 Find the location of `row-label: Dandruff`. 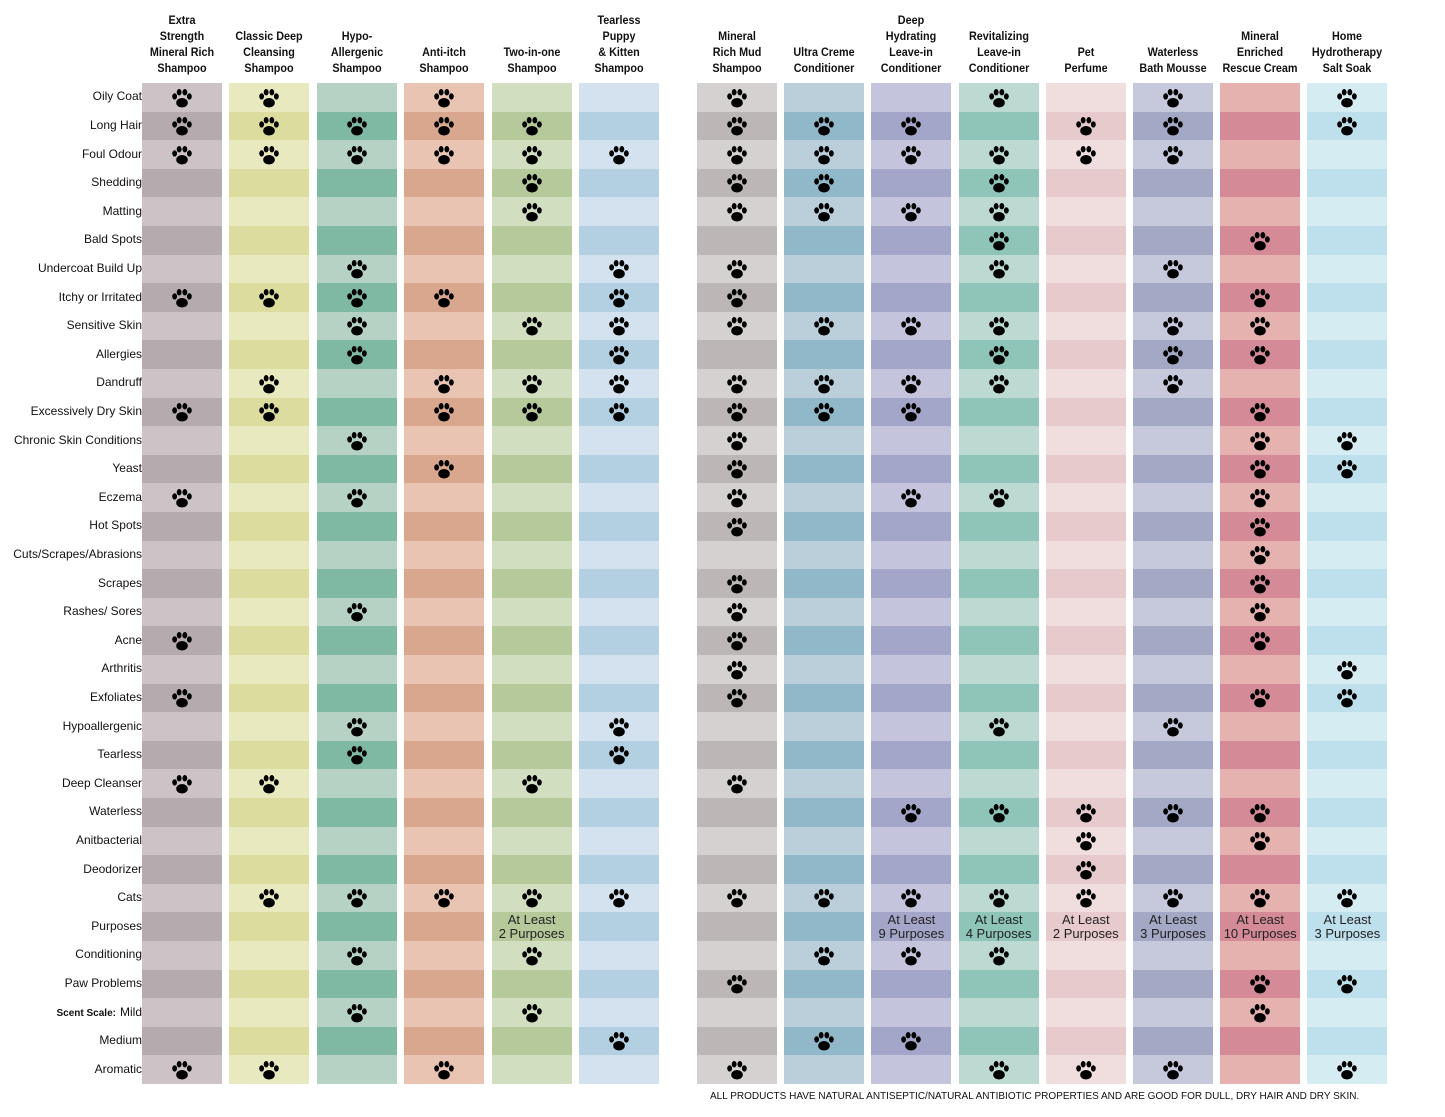

row-label: Dandruff is located at coordinates (119, 382).